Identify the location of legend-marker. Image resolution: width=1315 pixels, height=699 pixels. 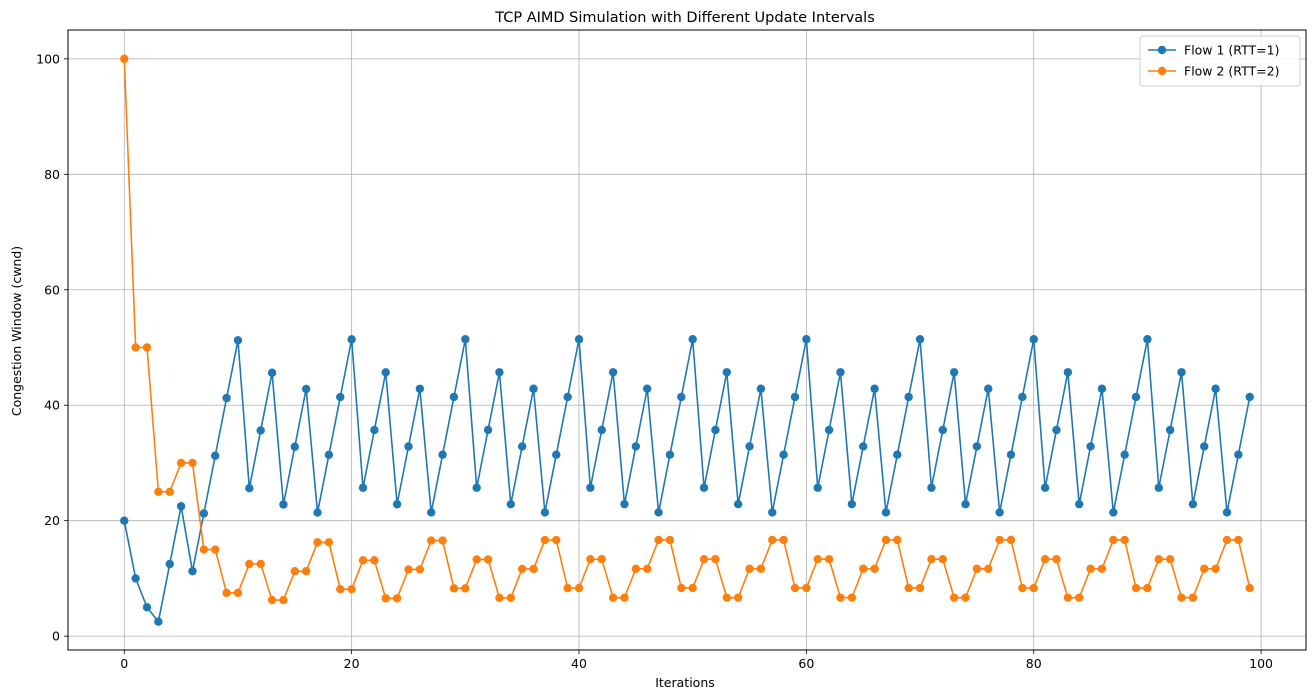
(1162, 71).